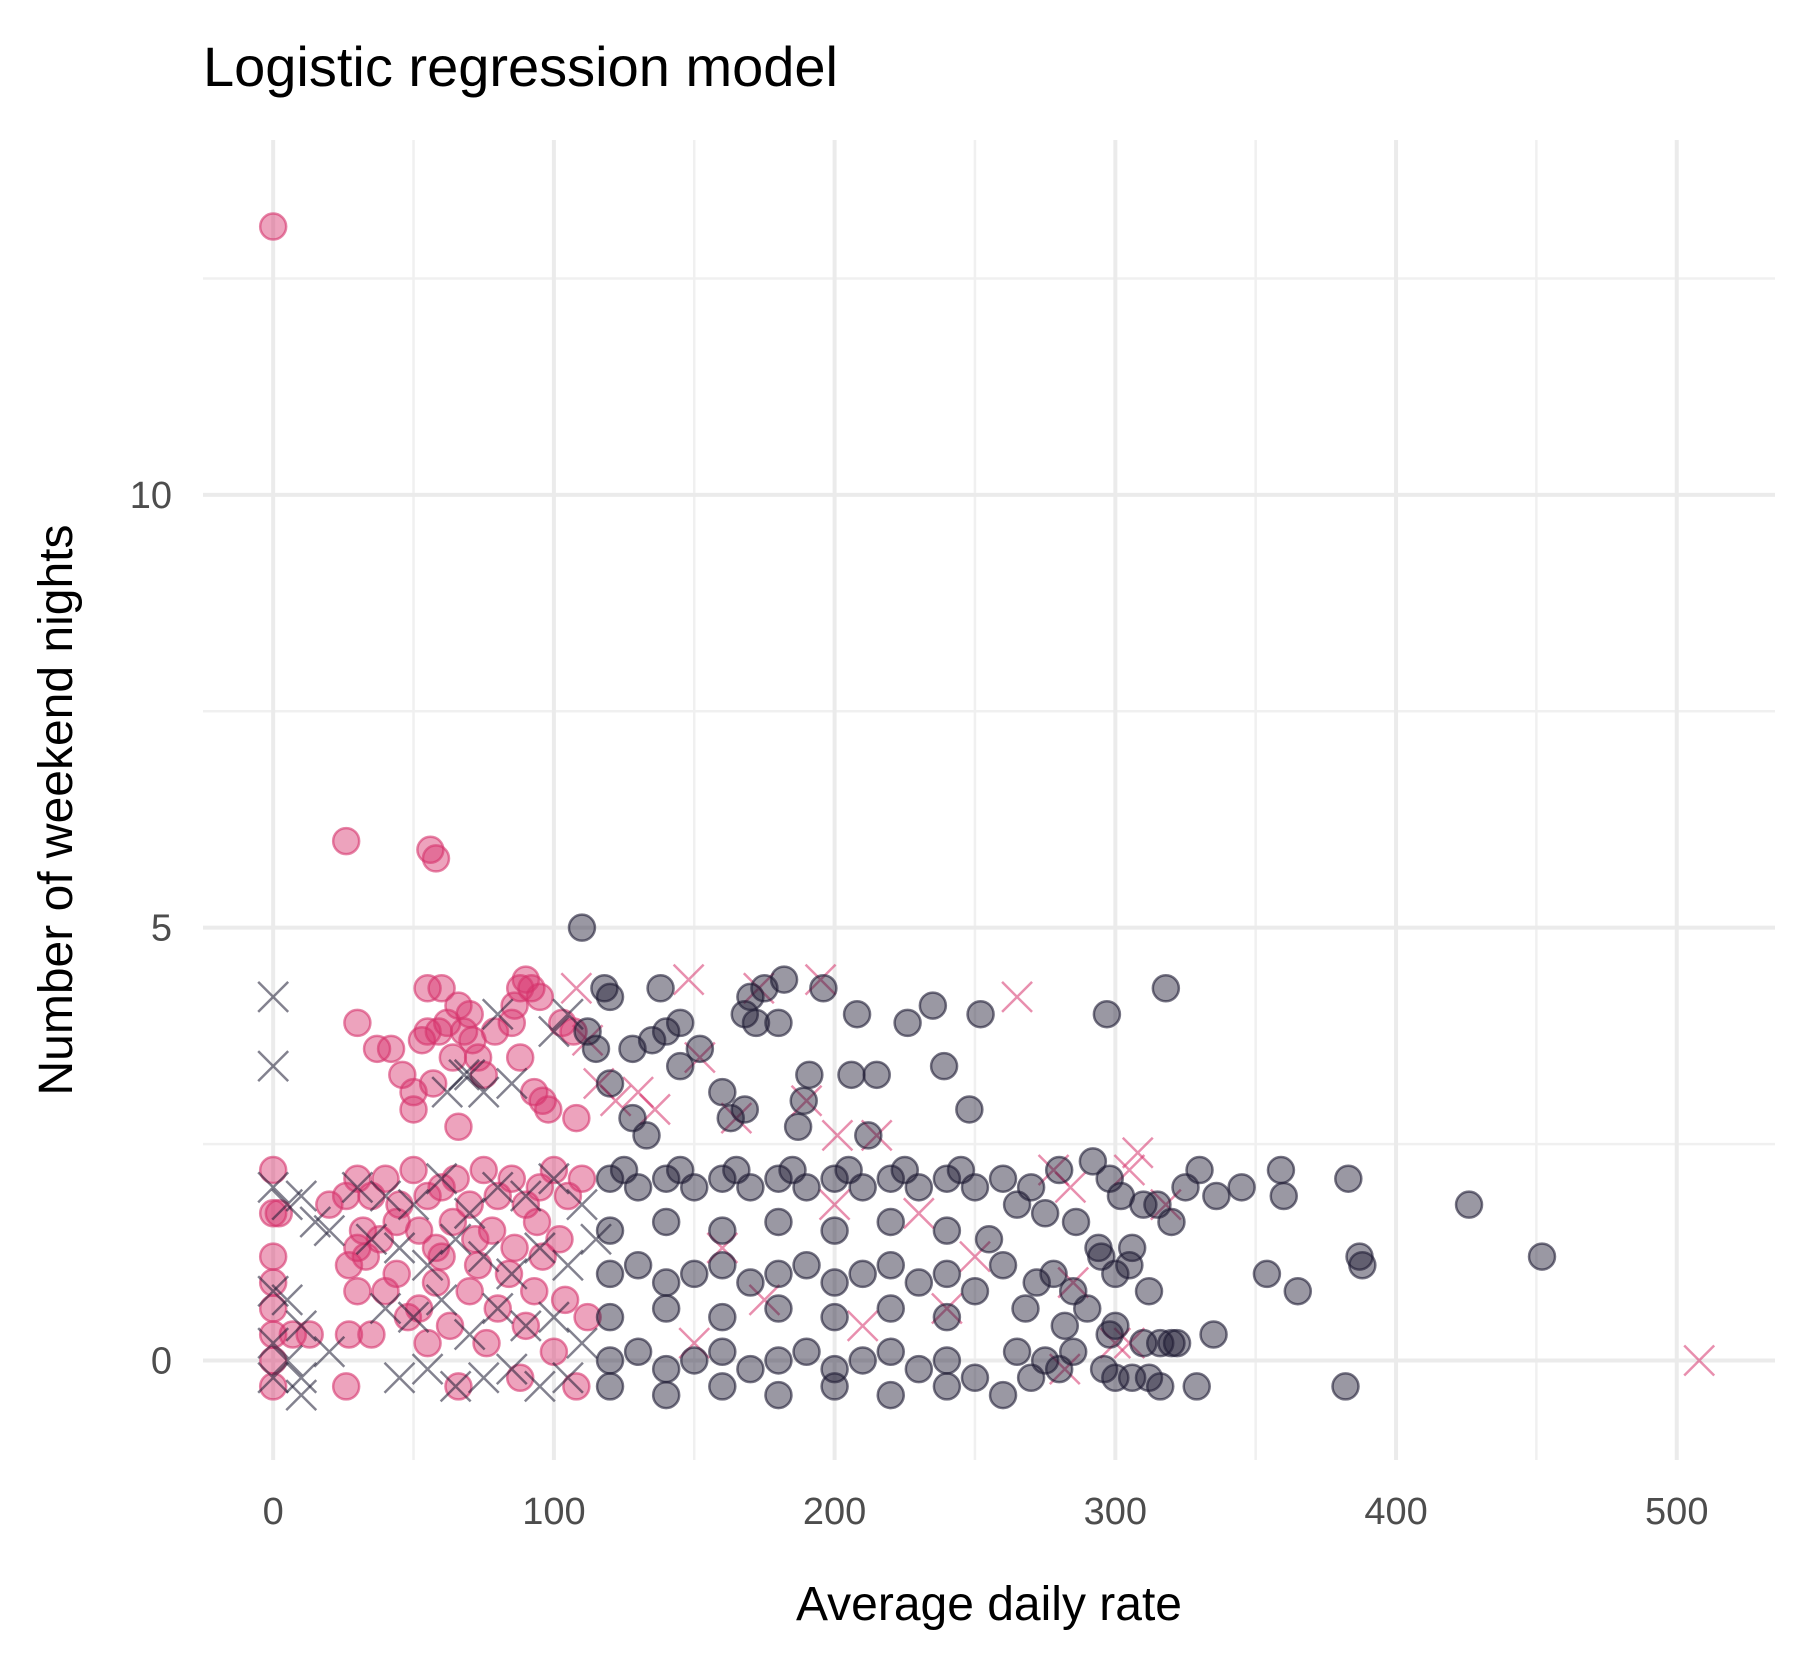 The image size is (1800, 1668). I want to click on y-tick-label: 0, so click(161, 1361).